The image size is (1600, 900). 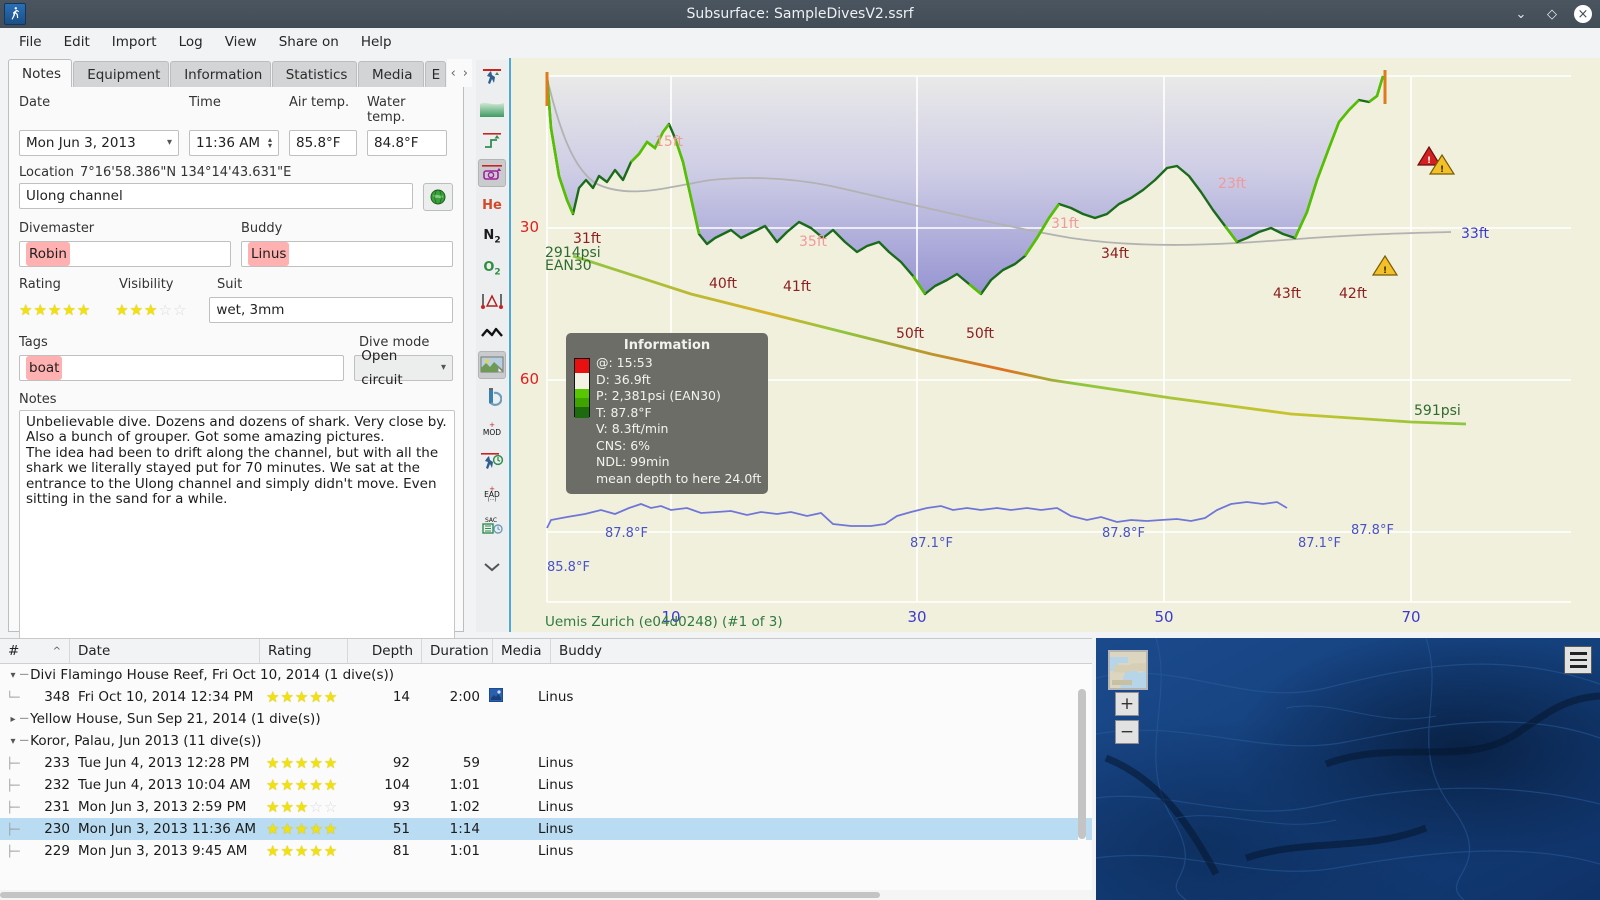 I want to click on info-row-pressure: P: 2,381psi (EAN30), so click(x=658, y=395).